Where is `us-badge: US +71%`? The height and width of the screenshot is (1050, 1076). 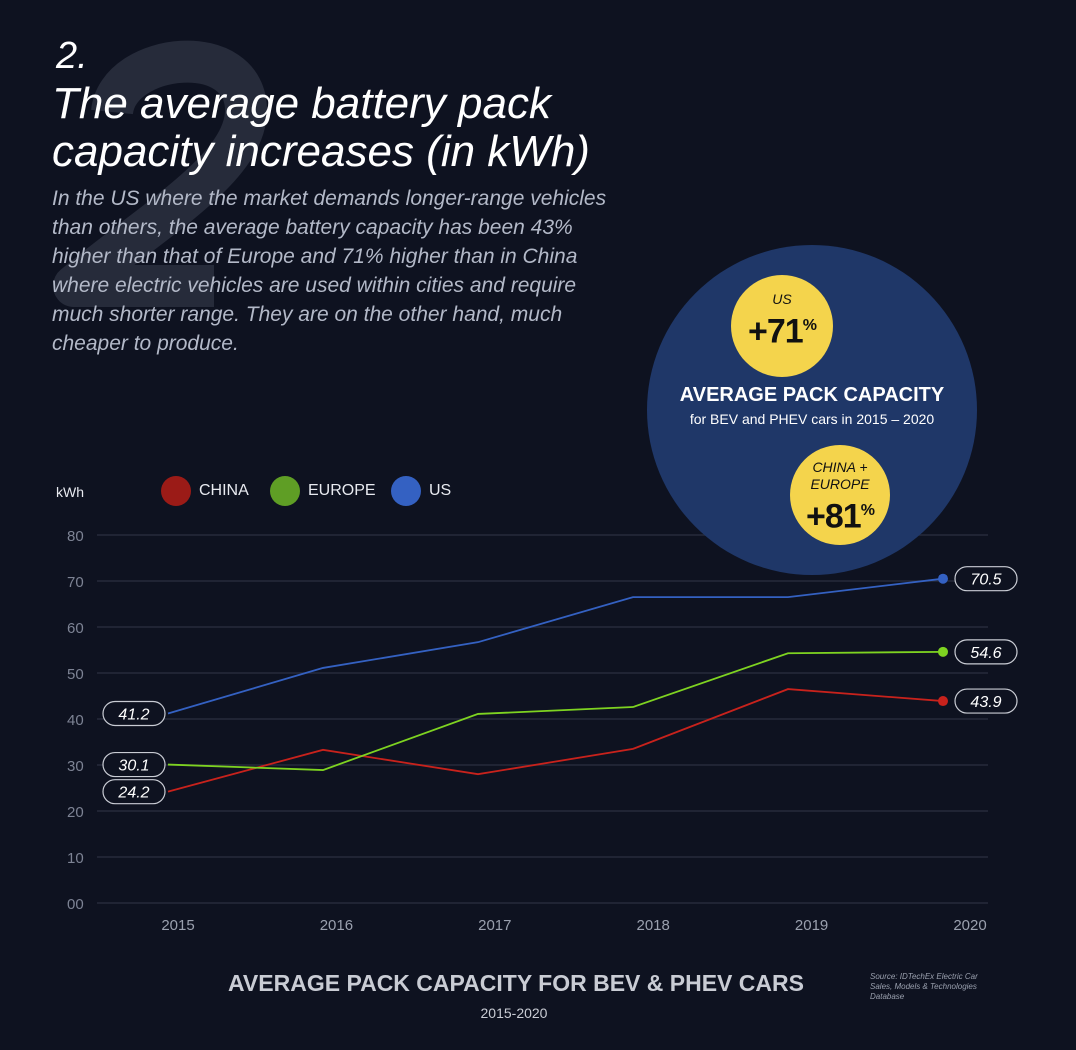
us-badge: US +71% is located at coordinates (782, 326).